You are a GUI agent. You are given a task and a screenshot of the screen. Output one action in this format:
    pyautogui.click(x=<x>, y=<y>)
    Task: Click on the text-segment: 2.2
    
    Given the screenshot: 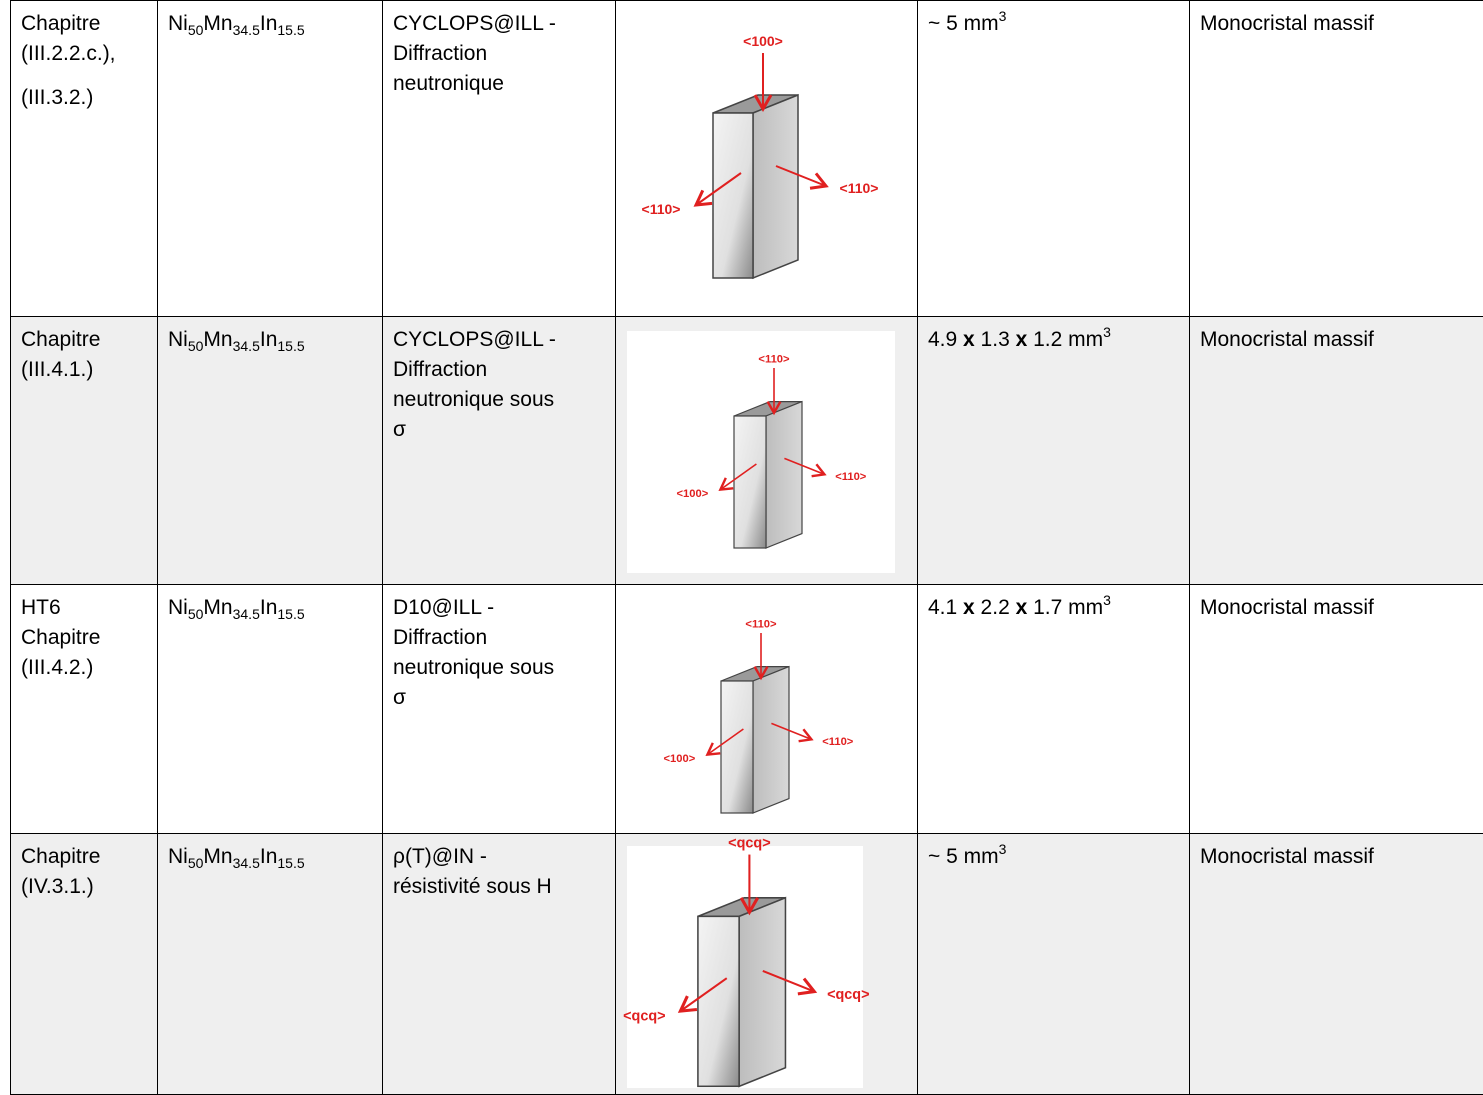 What is the action you would take?
    pyautogui.click(x=995, y=607)
    